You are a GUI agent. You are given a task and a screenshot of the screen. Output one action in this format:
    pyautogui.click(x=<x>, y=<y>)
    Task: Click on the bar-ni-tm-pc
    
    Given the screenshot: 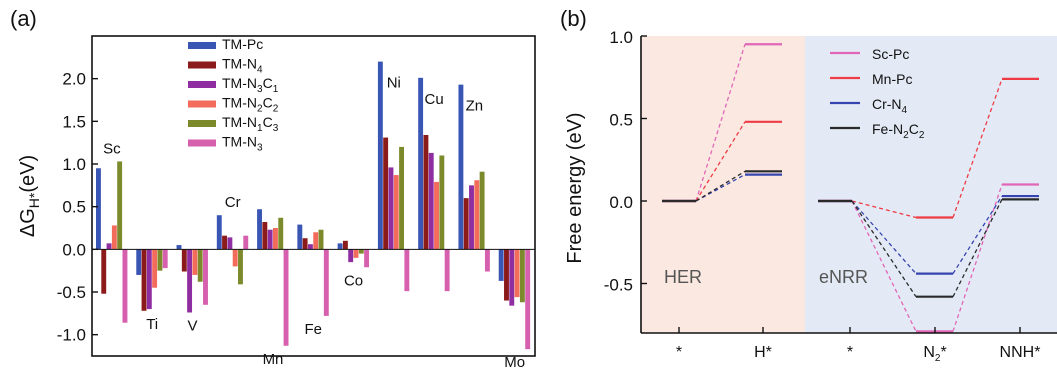 What is the action you would take?
    pyautogui.click(x=380, y=155)
    